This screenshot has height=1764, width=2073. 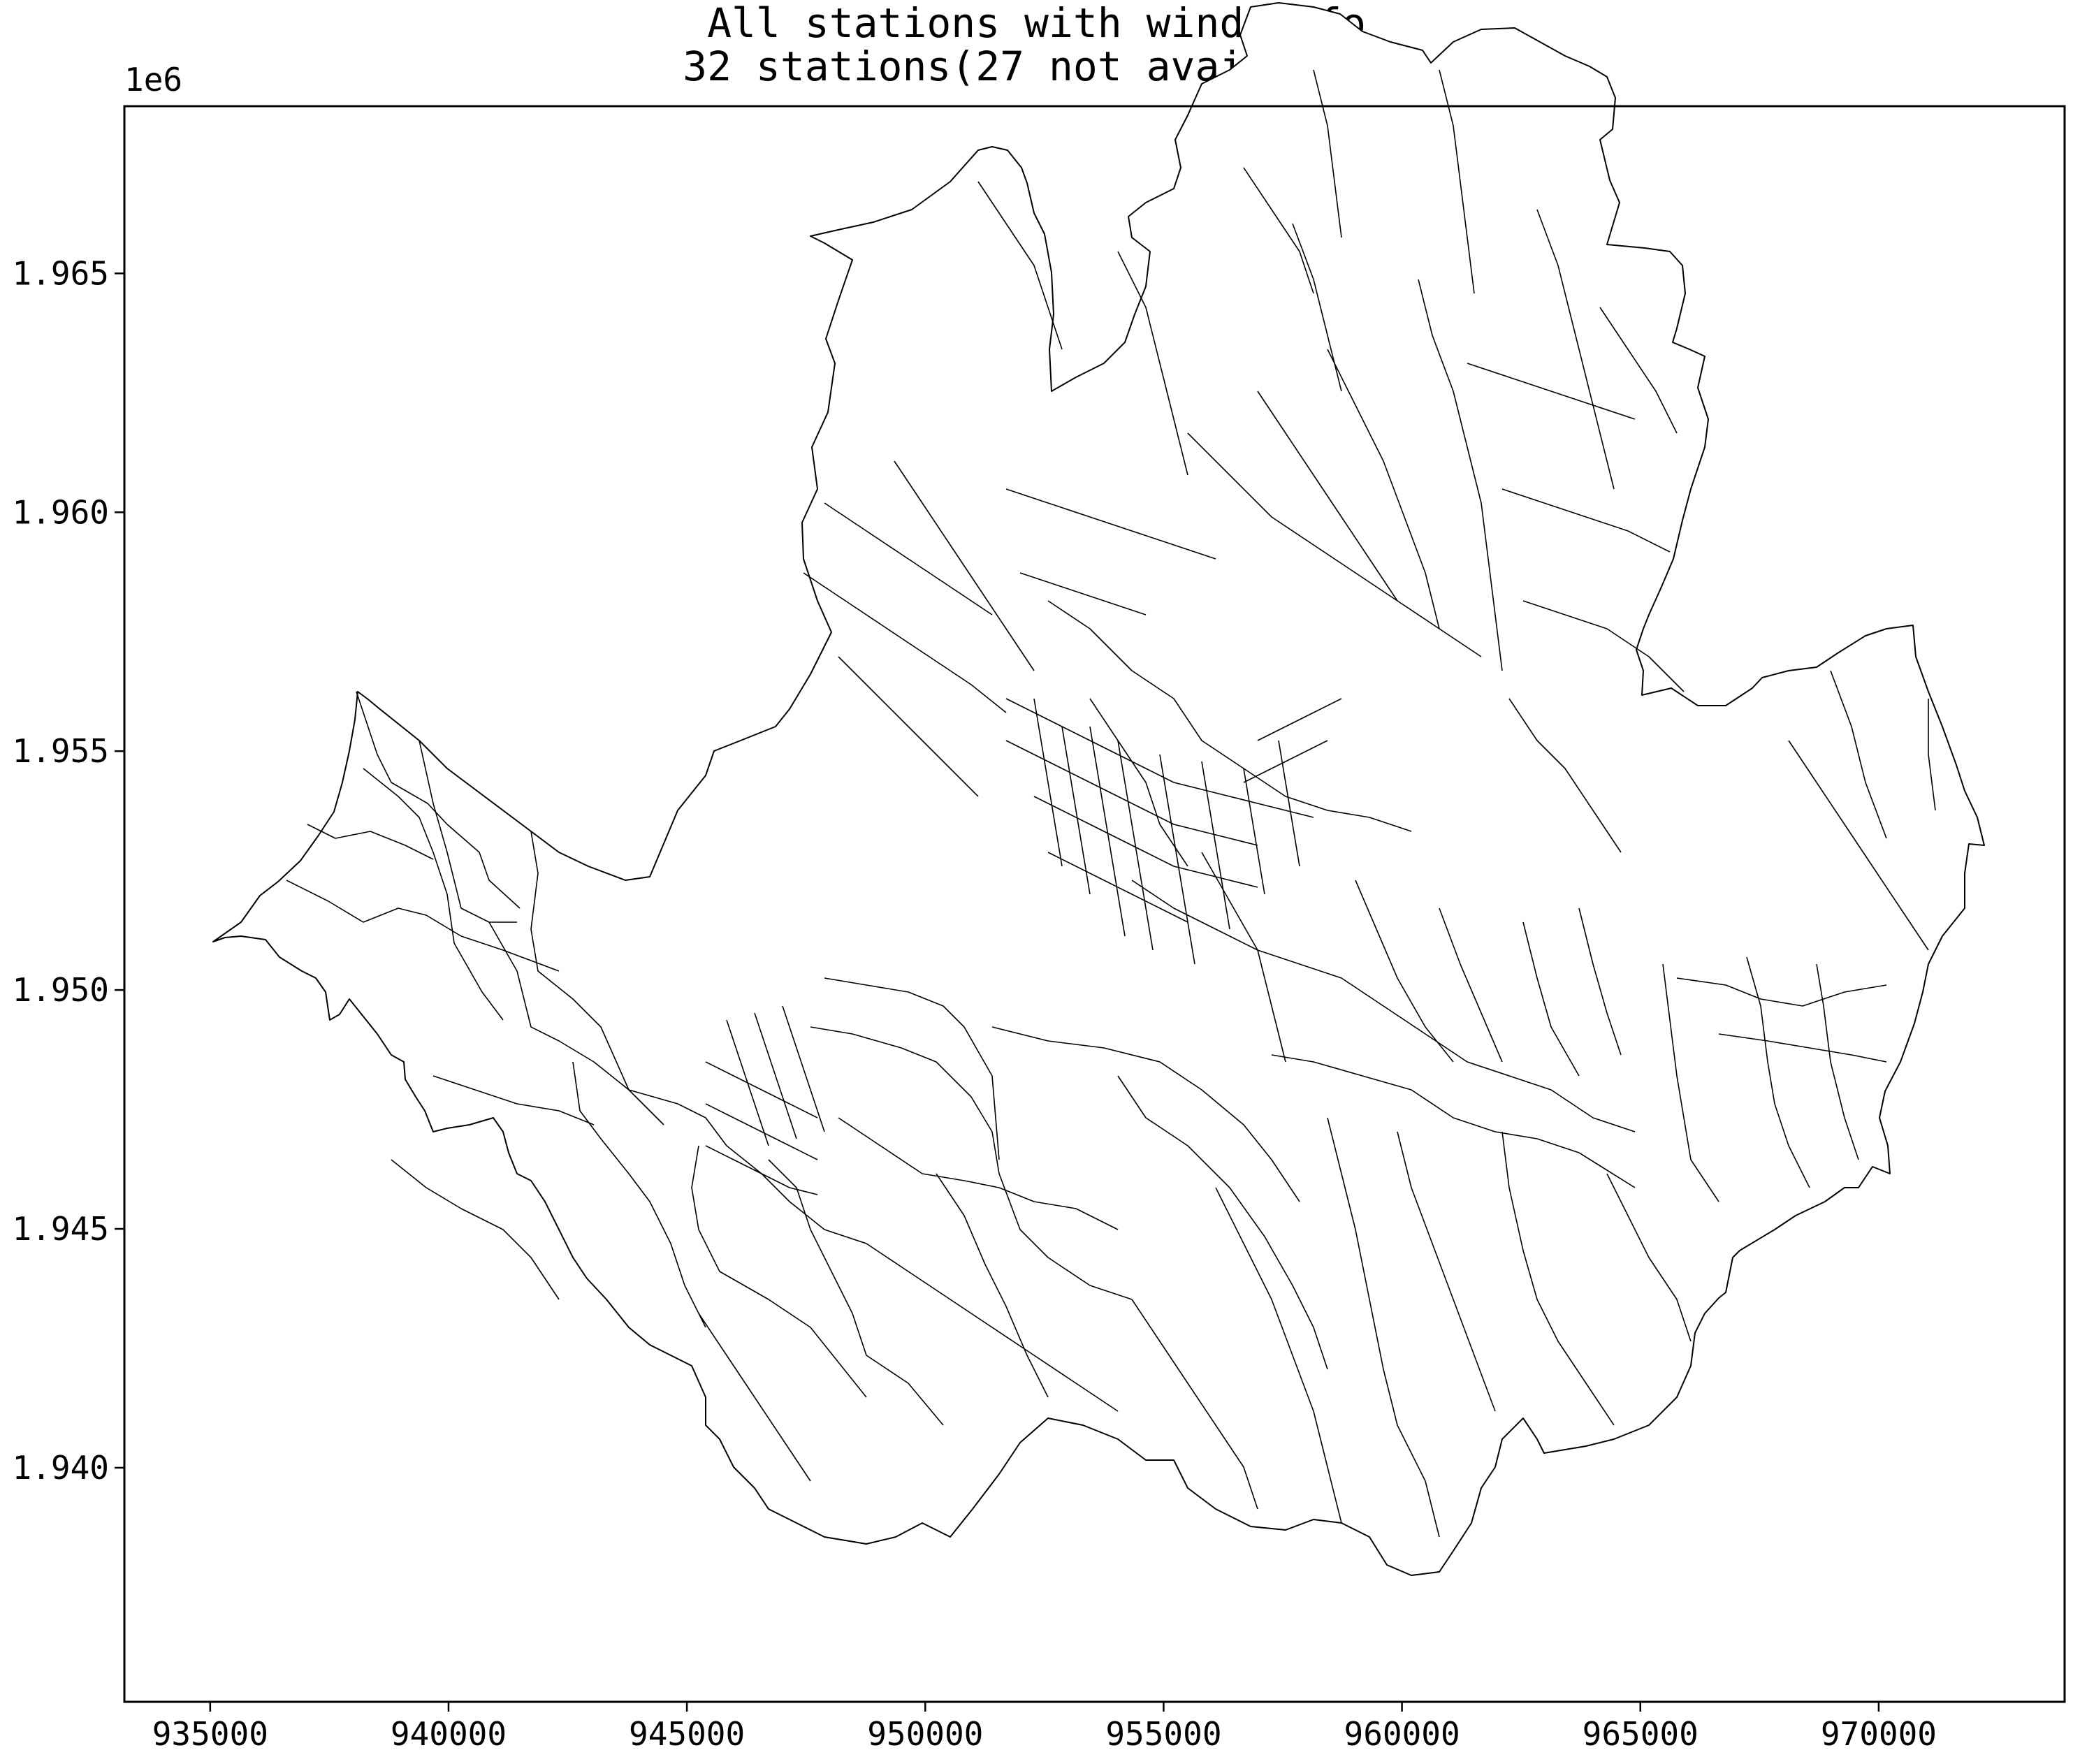 I want to click on y-tick-label: 1.965, so click(x=61, y=273).